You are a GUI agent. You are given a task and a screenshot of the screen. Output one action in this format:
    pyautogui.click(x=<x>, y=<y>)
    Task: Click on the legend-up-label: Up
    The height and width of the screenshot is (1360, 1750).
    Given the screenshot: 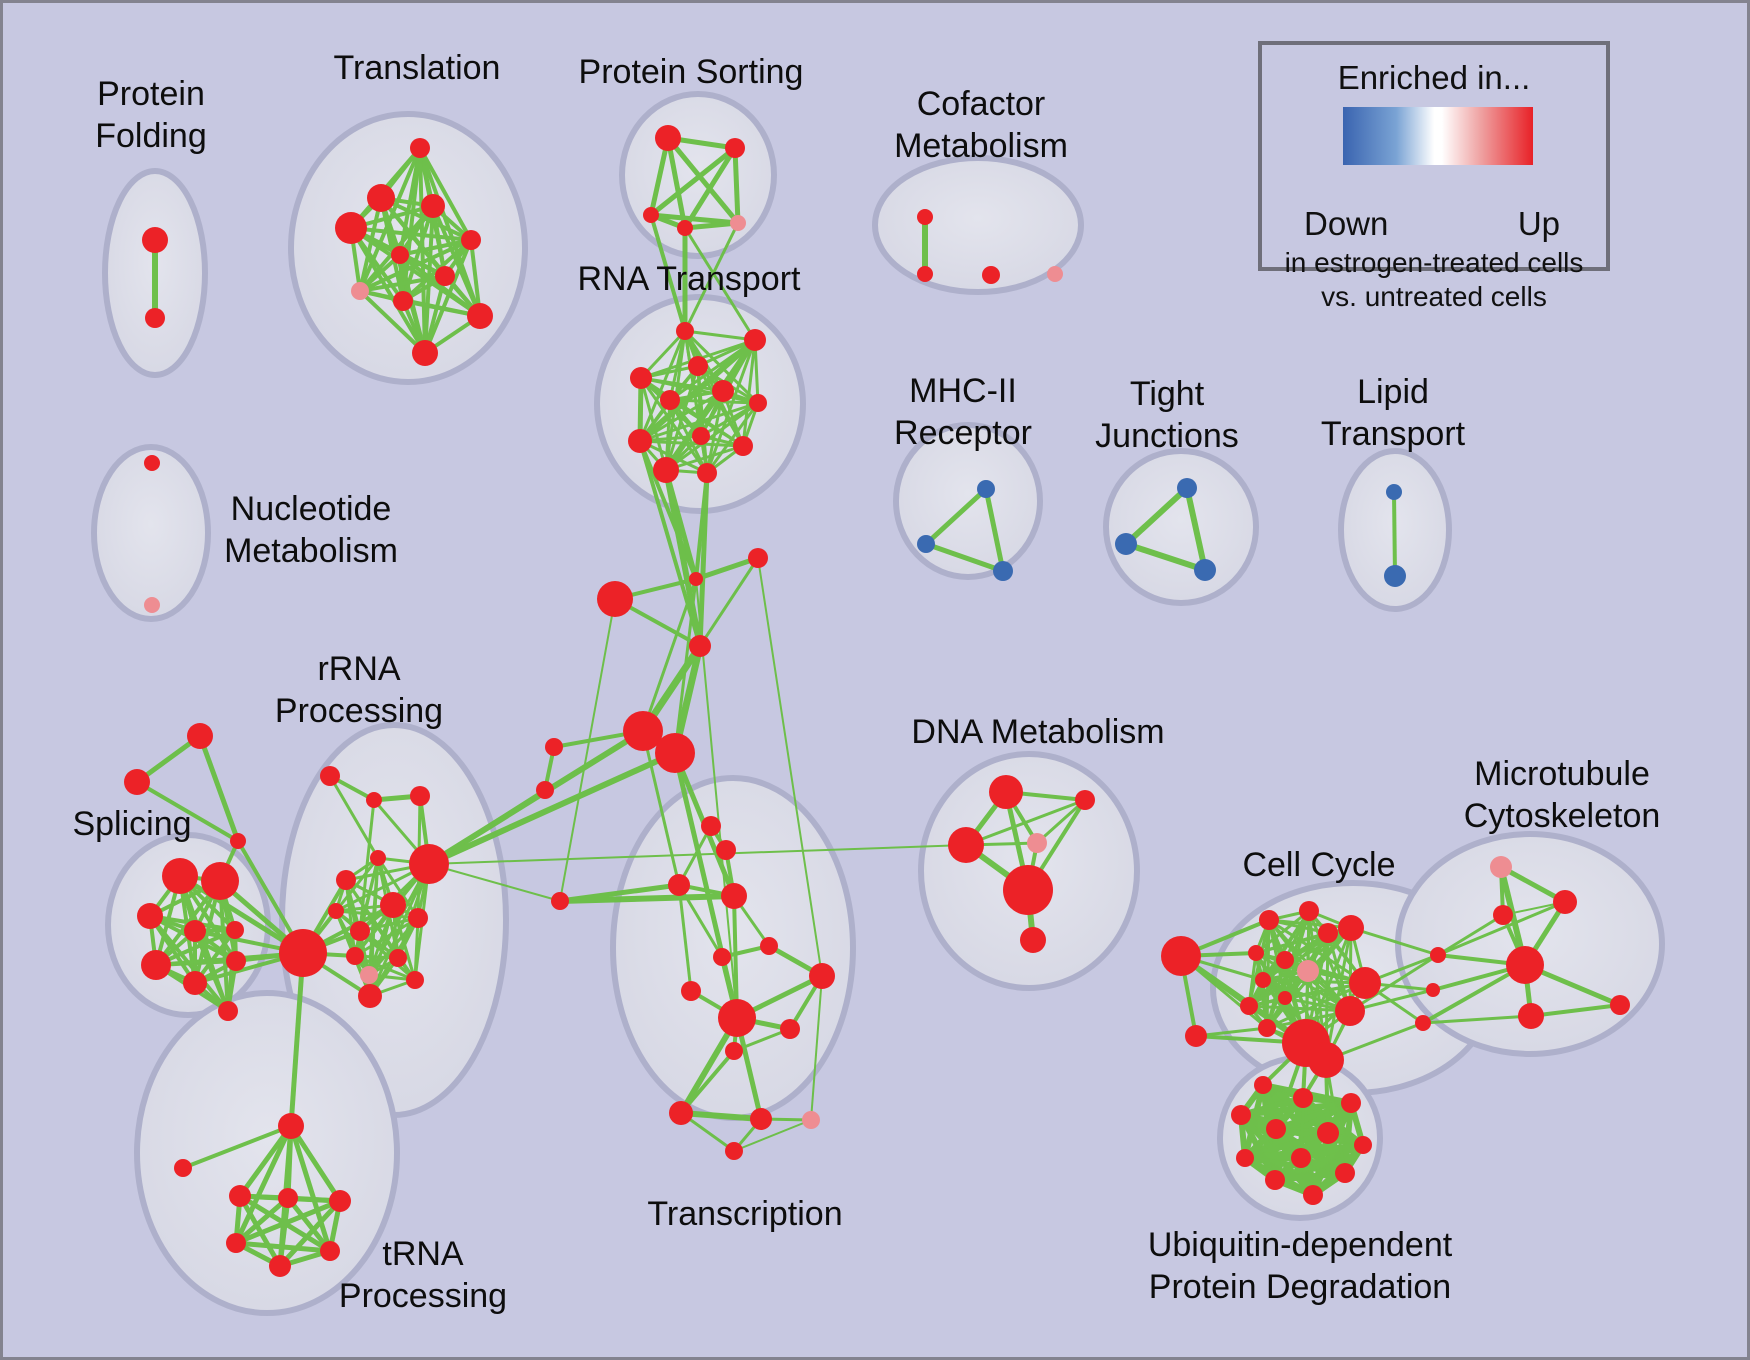 What is the action you would take?
    pyautogui.click(x=1538, y=223)
    